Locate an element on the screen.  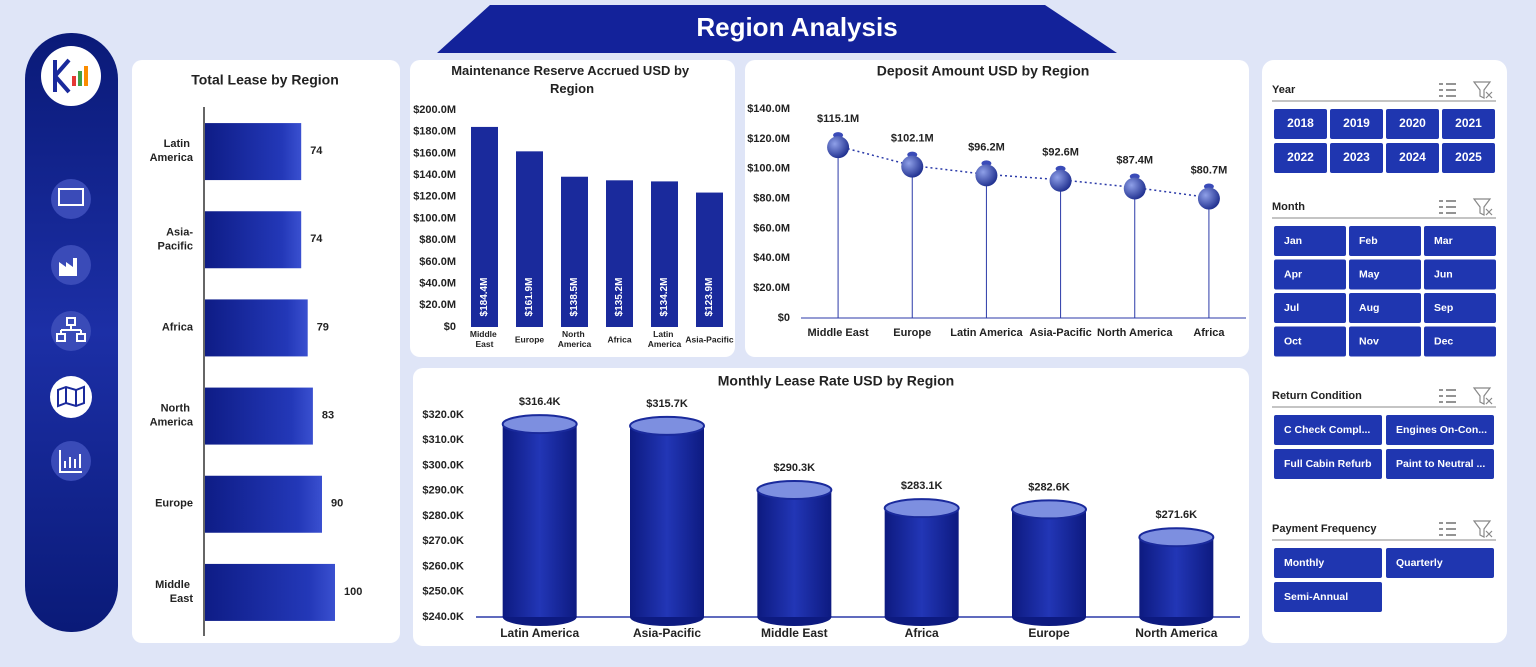
data-label: $271.6K is located at coordinates (1177, 515).